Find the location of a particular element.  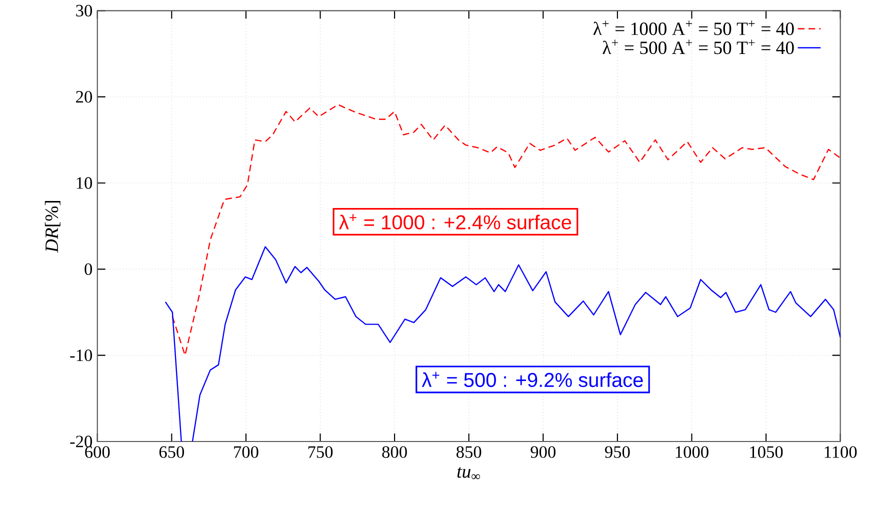

y-tick-label: 0 is located at coordinates (88, 269).